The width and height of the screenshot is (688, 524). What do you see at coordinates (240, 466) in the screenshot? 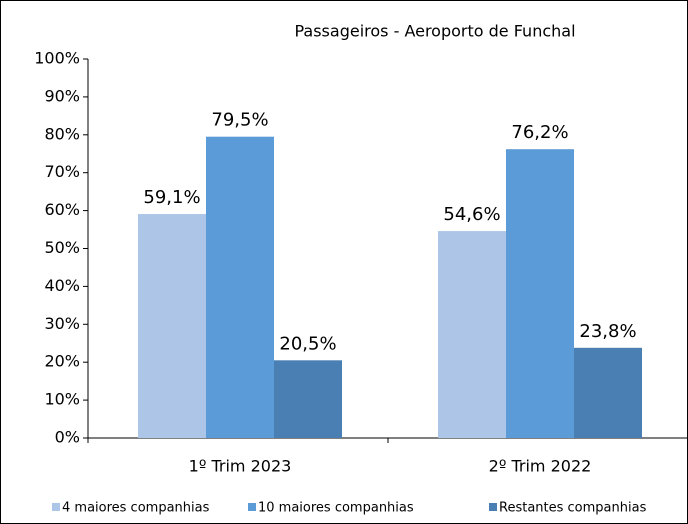
I see `x-tick-label: 1º Trim 2023` at bounding box center [240, 466].